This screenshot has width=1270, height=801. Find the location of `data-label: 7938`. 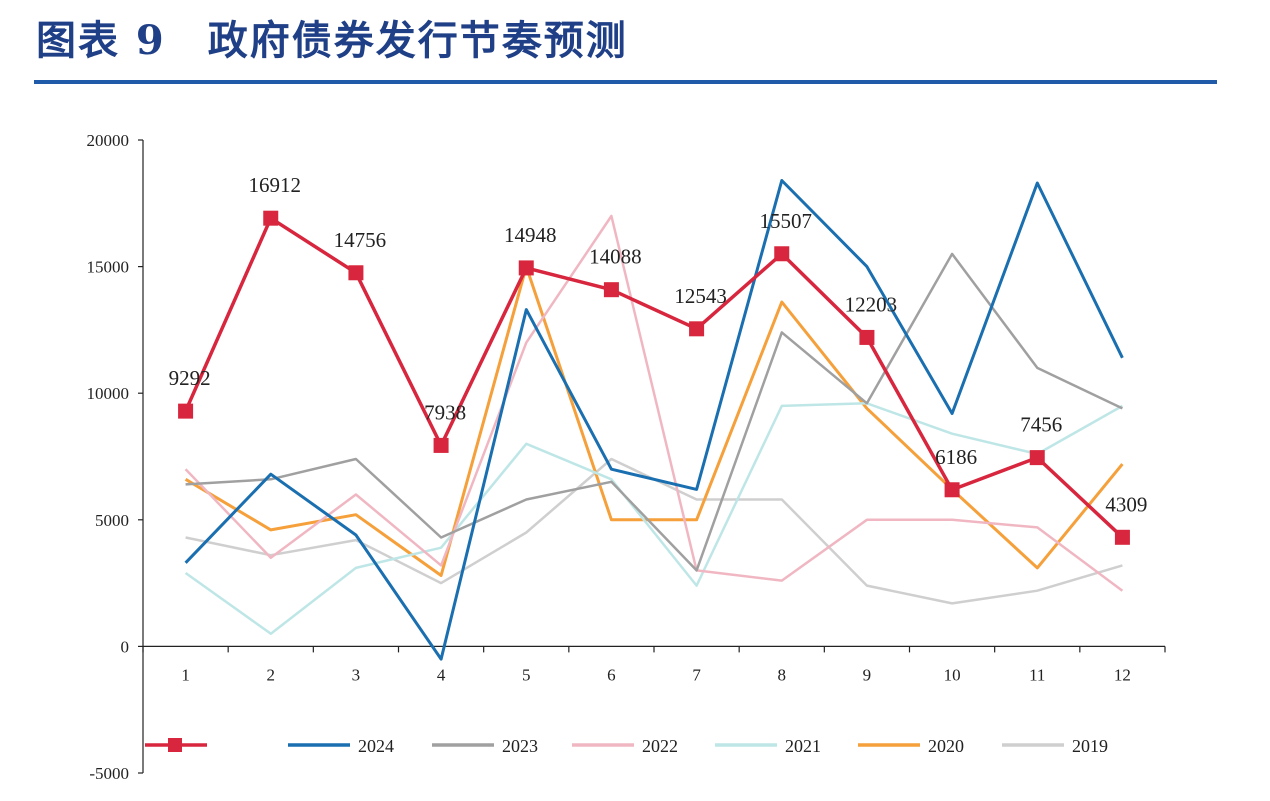

data-label: 7938 is located at coordinates (445, 412).